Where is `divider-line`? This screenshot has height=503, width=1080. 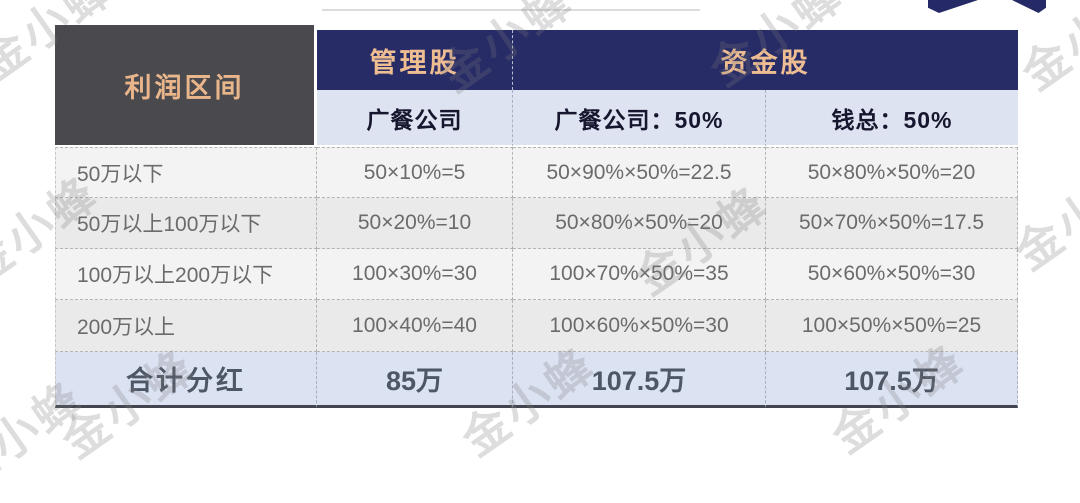
divider-line is located at coordinates (511, 10).